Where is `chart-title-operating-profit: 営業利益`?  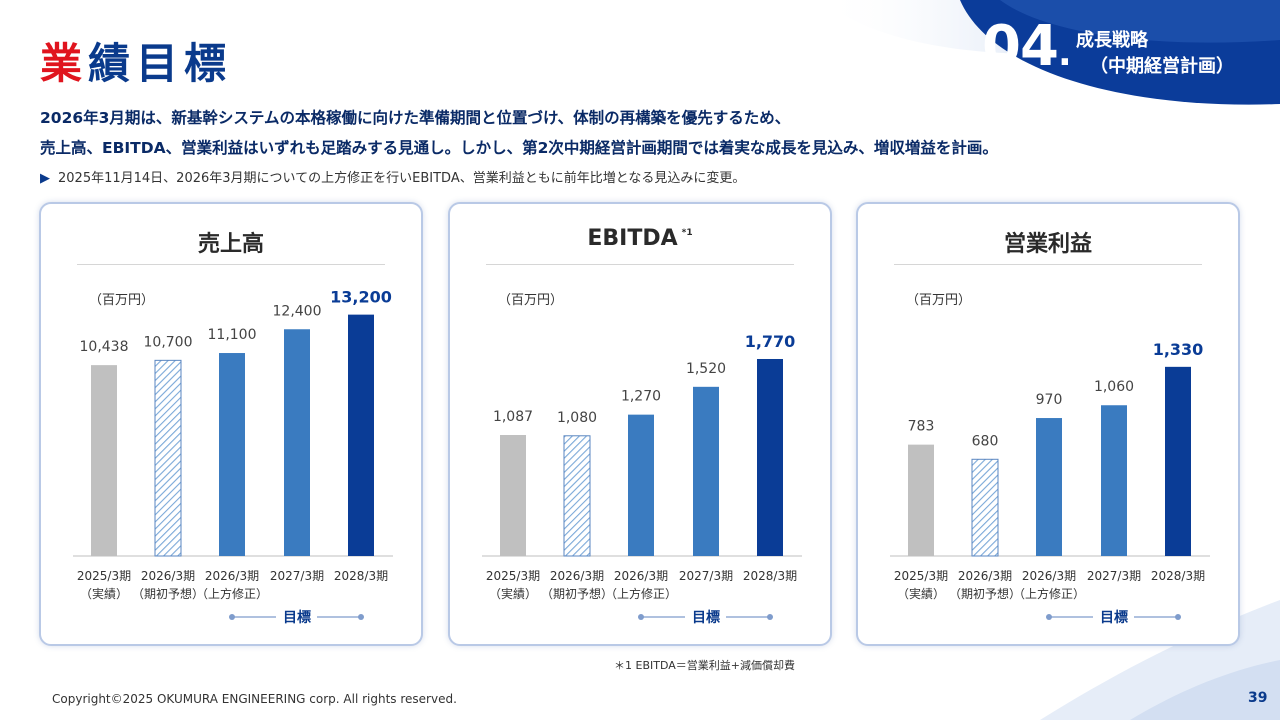
chart-title-operating-profit: 営業利益 is located at coordinates (1048, 242).